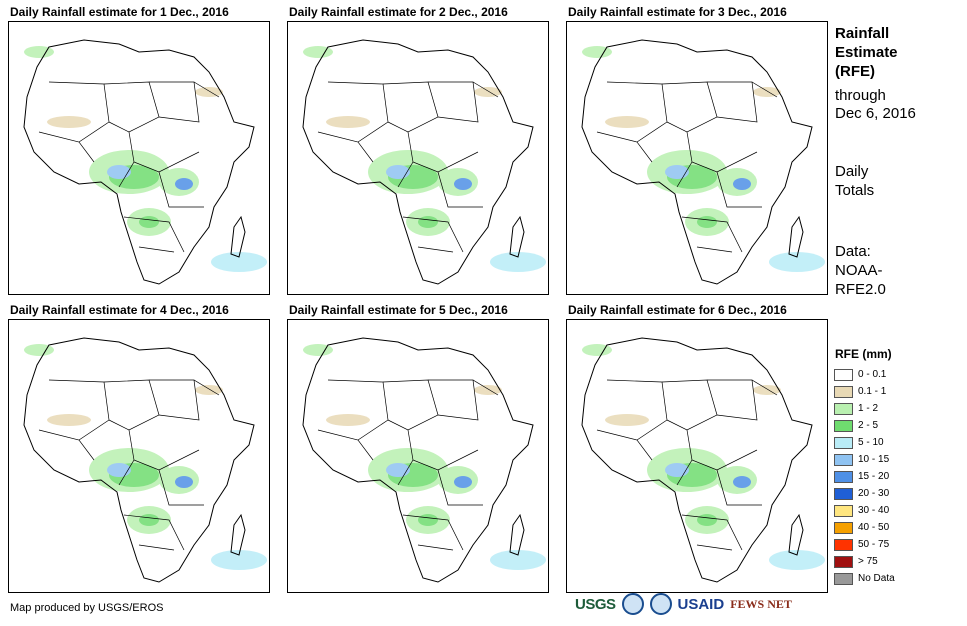 The width and height of the screenshot is (967, 626). I want to click on usaid-logo: USAID, so click(701, 604).